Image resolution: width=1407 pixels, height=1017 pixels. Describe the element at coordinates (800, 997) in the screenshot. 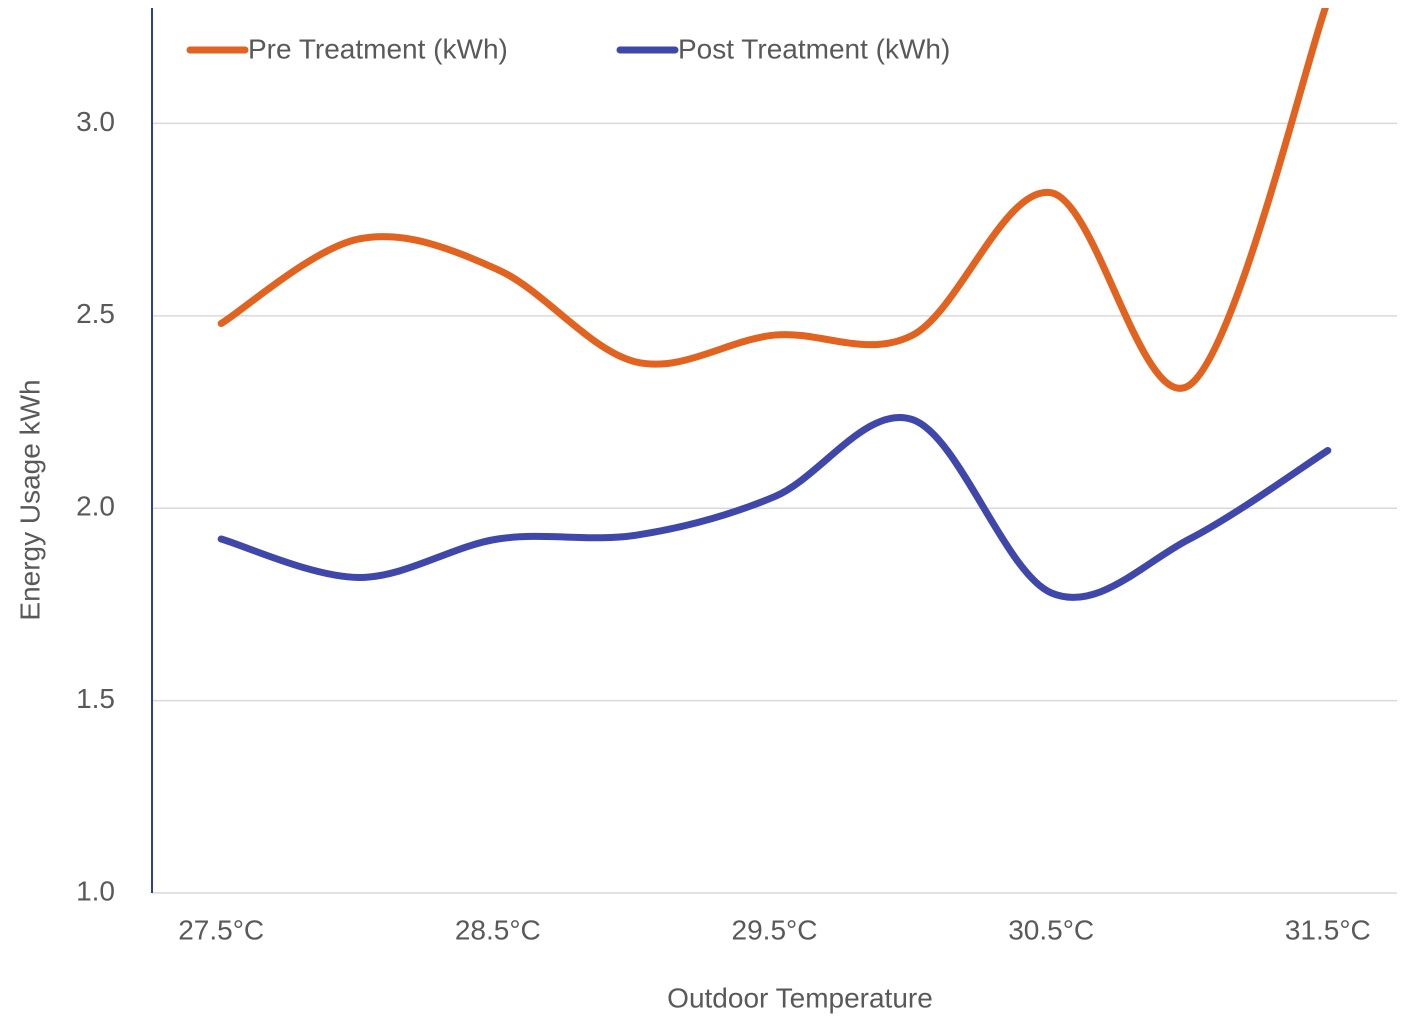

I see `x-axis-title: Outdoor Temperature` at that location.